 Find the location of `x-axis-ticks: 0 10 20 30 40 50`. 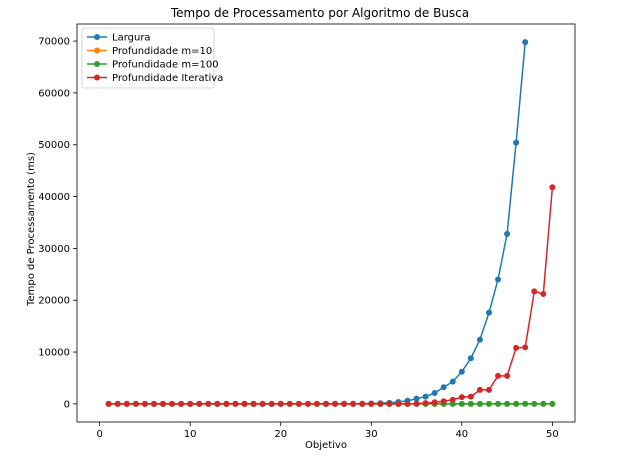

x-axis-ticks: 0 10 20 30 40 50 is located at coordinates (327, 431).